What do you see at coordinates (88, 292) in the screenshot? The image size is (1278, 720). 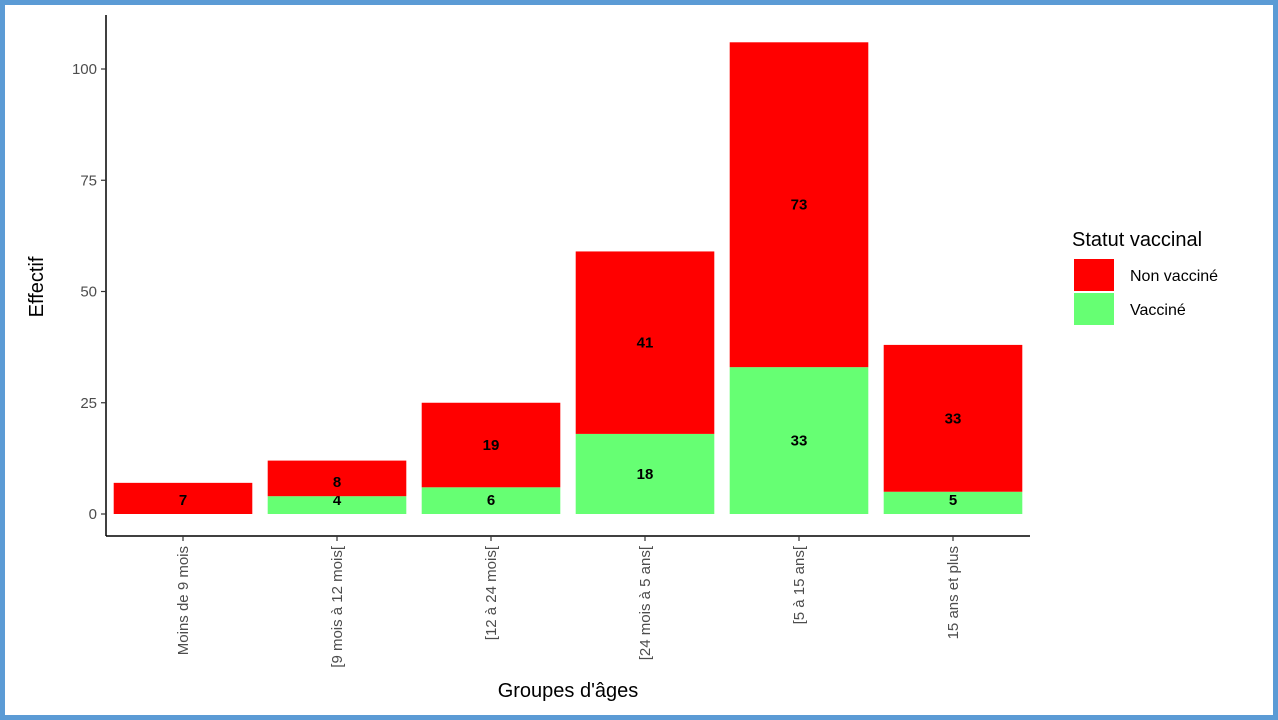 I see `y-tick-label-50: 50` at bounding box center [88, 292].